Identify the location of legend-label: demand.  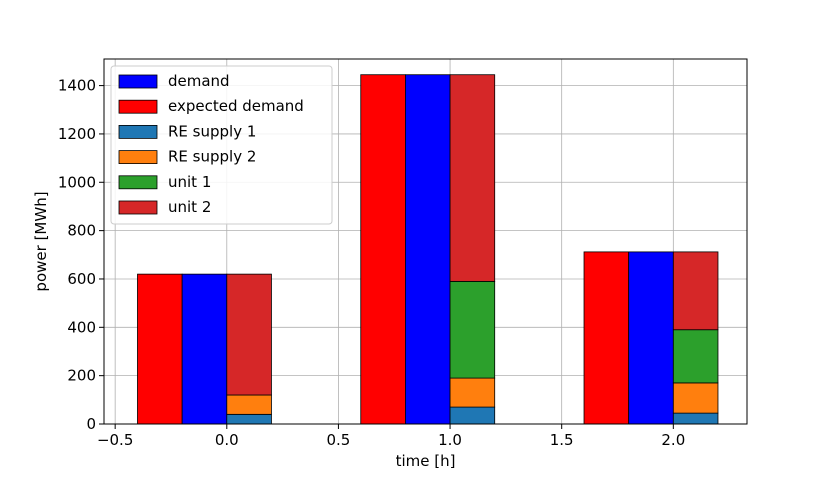
(199, 81).